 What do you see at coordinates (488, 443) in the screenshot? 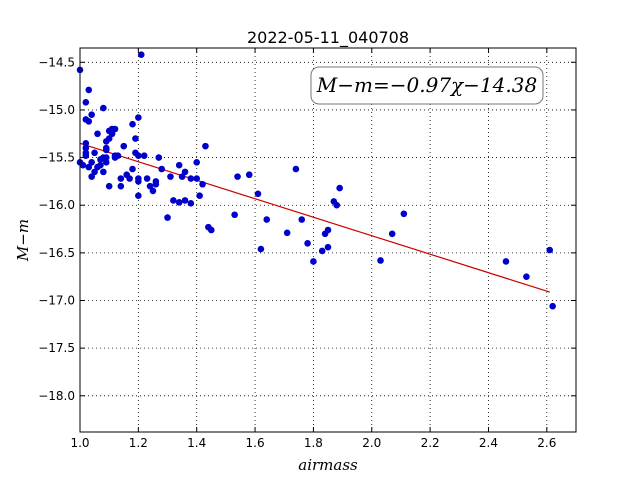
I see `x-tick-label: 2.4` at bounding box center [488, 443].